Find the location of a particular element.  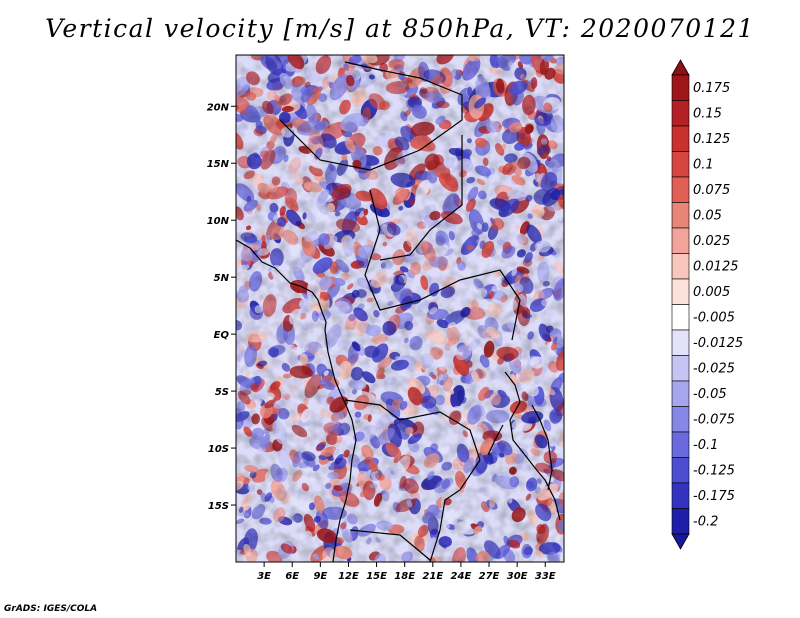

lon-tick-label: 24E is located at coordinates (461, 576).